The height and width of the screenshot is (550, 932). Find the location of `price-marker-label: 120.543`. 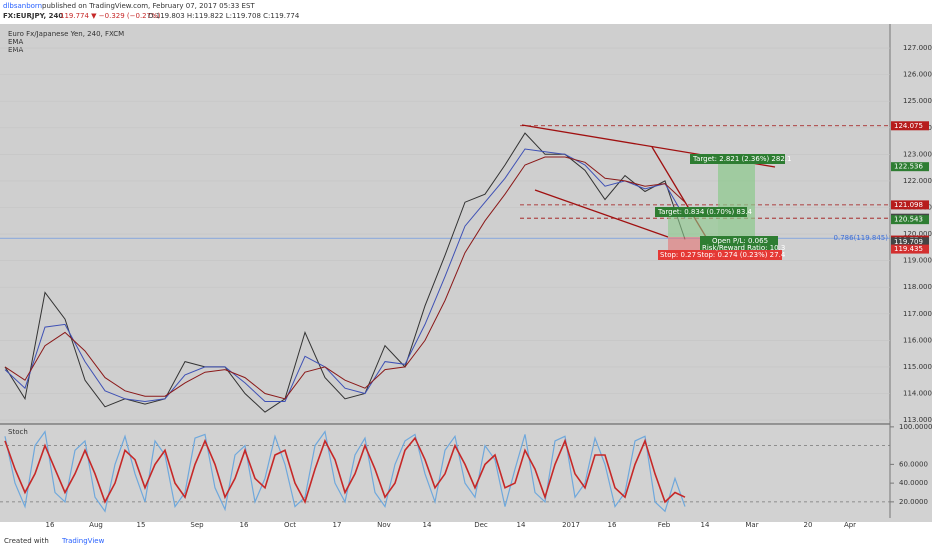

price-marker-label: 120.543 is located at coordinates (908, 220).